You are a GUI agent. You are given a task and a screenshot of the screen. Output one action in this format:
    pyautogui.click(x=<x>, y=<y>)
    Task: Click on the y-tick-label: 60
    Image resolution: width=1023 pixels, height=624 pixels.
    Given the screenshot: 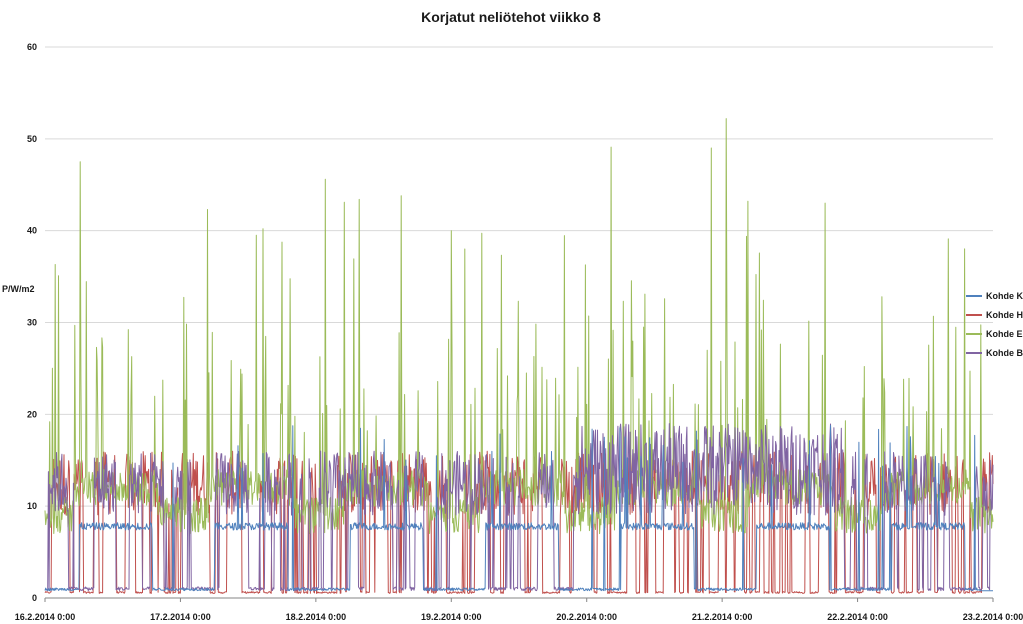 What is the action you would take?
    pyautogui.click(x=32, y=47)
    